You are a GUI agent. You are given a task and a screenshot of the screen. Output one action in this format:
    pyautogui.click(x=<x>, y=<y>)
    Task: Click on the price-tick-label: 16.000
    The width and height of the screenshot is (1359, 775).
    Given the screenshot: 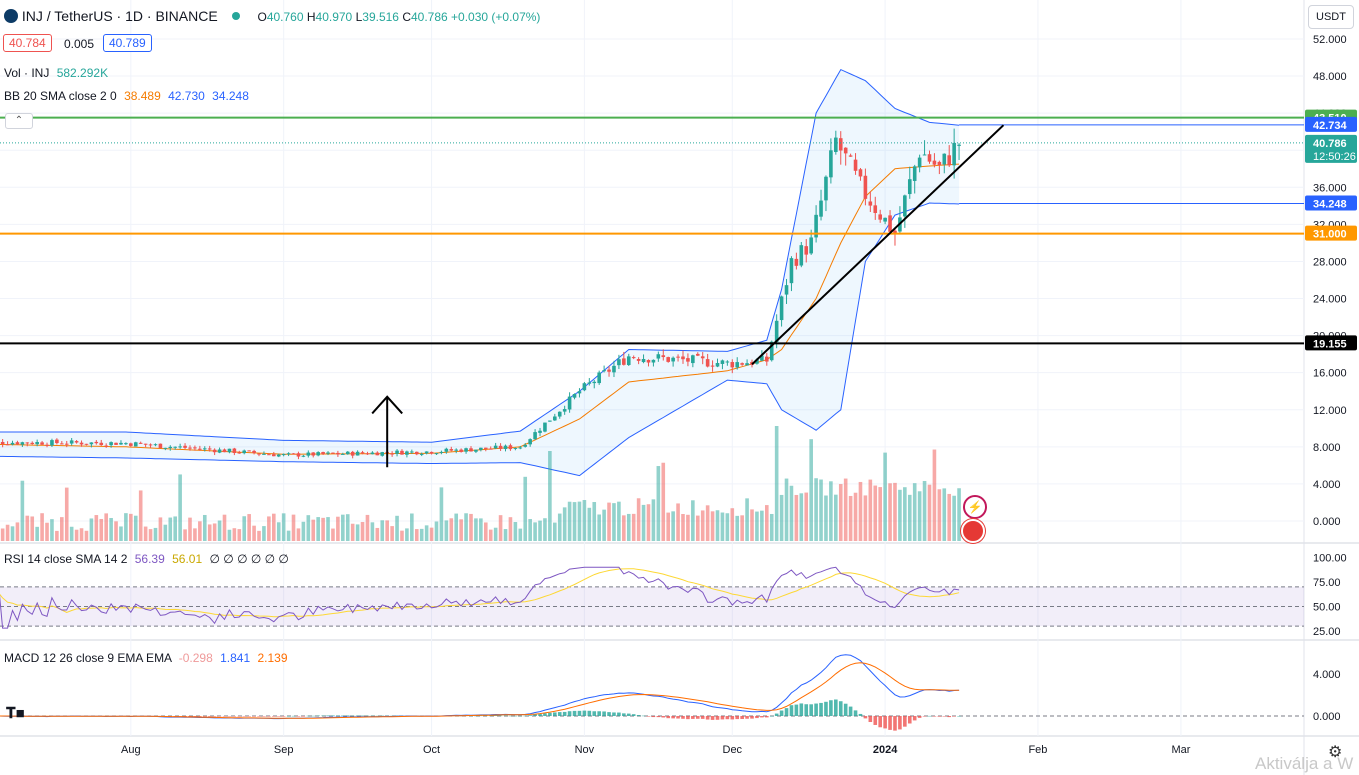 What is the action you would take?
    pyautogui.click(x=1330, y=374)
    